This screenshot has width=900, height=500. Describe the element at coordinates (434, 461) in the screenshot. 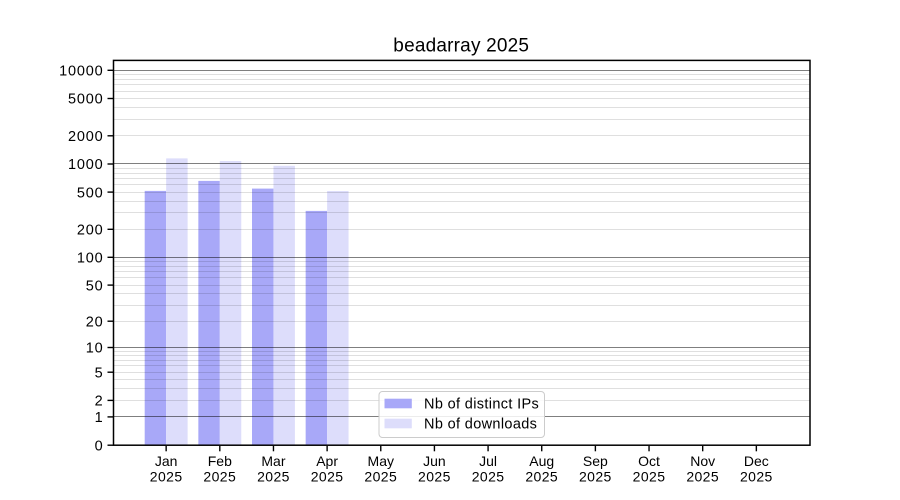

I see `svg-text: Jun` at that location.